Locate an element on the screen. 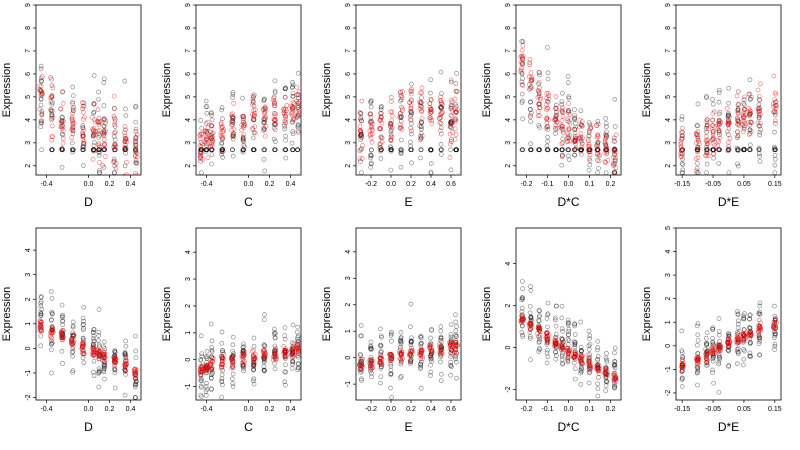 This screenshot has width=800, height=450. x-tick-label: -0.15 is located at coordinates (682, 184).